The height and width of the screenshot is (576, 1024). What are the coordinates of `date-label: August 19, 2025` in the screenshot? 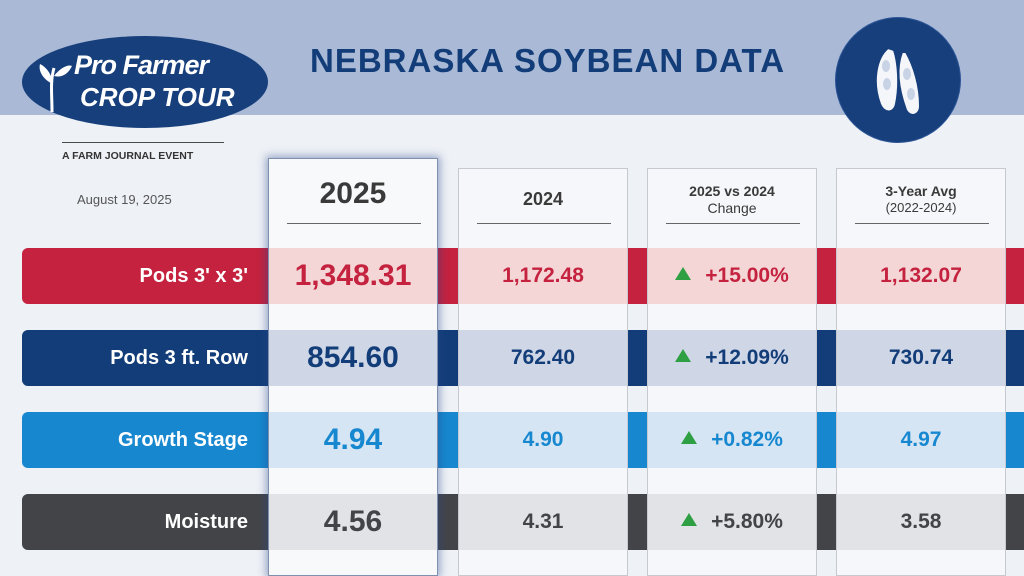 It's located at (124, 199).